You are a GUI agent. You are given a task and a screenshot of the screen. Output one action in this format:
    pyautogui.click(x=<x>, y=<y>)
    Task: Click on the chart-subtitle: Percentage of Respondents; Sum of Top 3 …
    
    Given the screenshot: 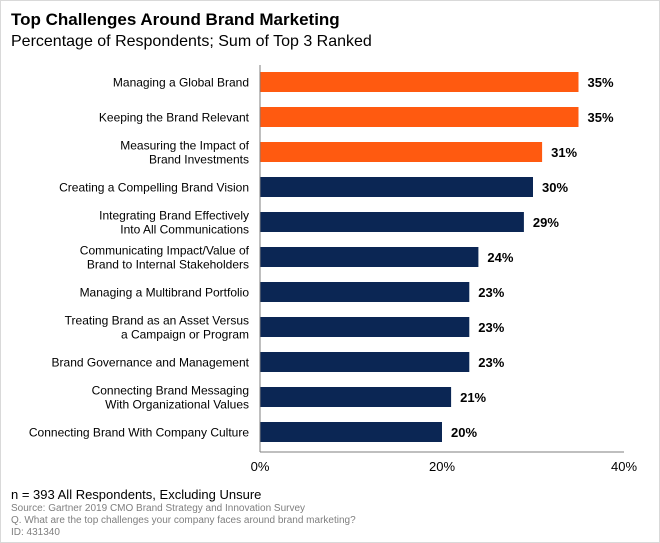 What is the action you would take?
    pyautogui.click(x=191, y=41)
    